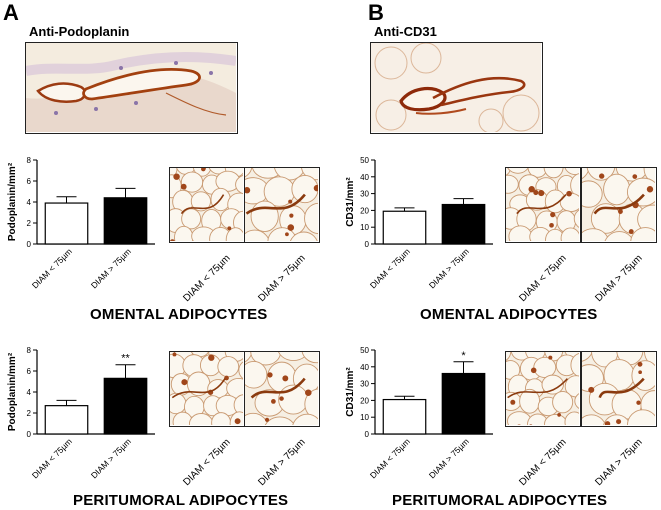 The image size is (661, 510). Describe the element at coordinates (456, 88) in the screenshot. I see `cd31-vessel-micrograph` at that location.